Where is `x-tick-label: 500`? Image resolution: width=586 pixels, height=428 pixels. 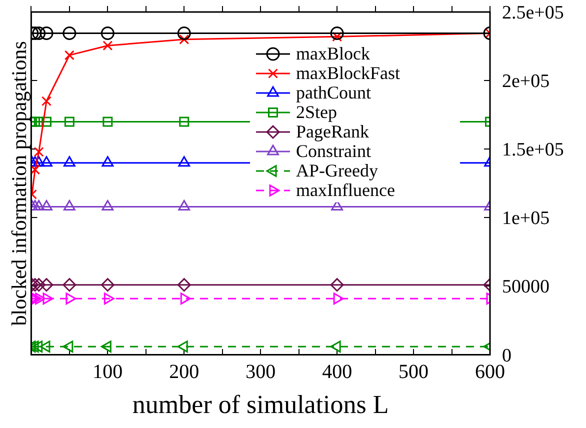
x-tick-label: 500 is located at coordinates (413, 372).